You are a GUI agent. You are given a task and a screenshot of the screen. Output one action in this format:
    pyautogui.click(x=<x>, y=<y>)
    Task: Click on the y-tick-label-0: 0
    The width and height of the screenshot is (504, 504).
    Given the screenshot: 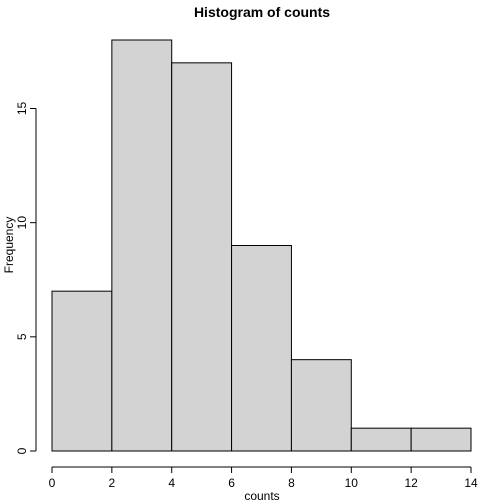 What is the action you would take?
    pyautogui.click(x=22, y=450)
    